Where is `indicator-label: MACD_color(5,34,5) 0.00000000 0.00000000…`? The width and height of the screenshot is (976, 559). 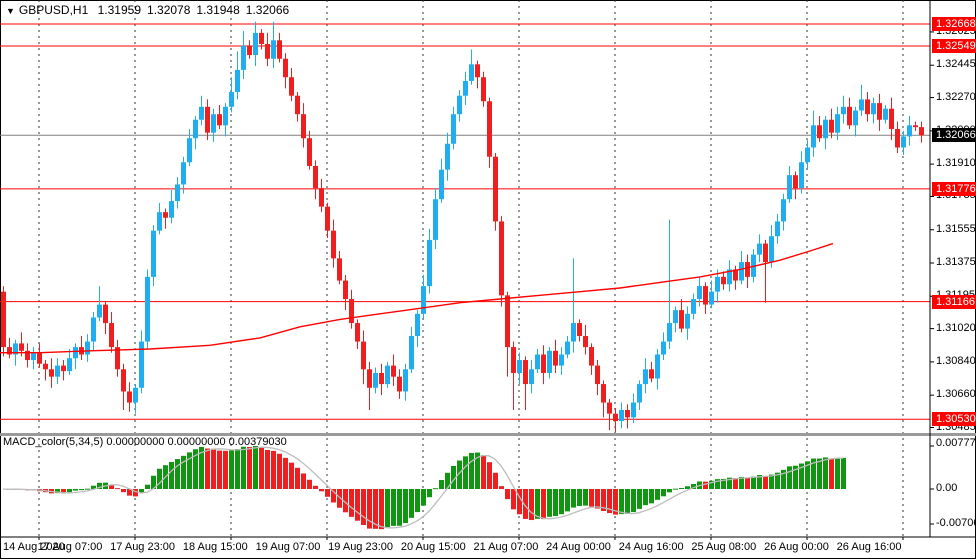
indicator-label: MACD_color(5,34,5) 0.00000000 0.00000000… is located at coordinates (145, 442).